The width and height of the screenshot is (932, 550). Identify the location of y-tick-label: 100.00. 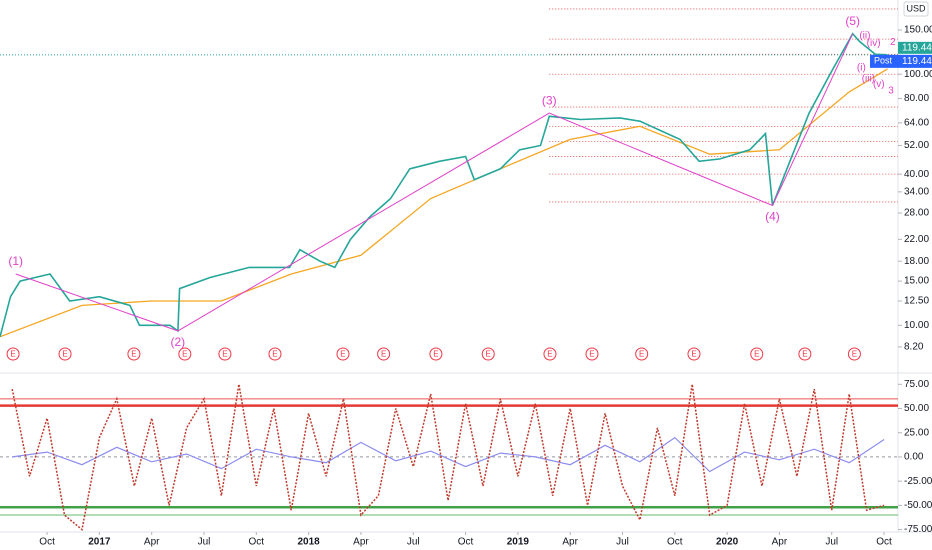
(918, 74).